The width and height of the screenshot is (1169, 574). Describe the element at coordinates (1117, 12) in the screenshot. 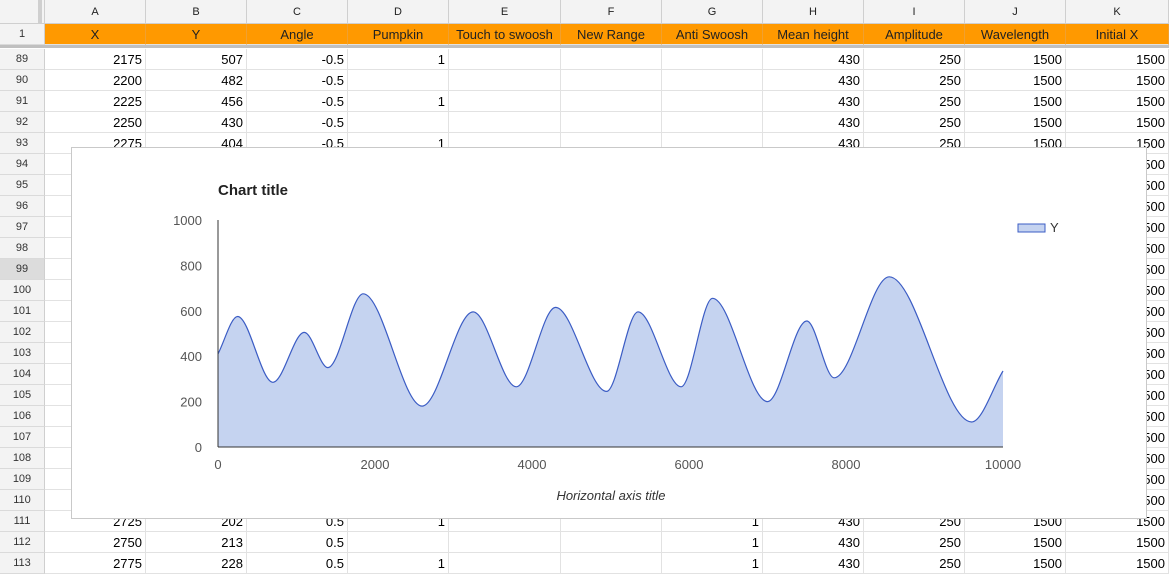

I see `column-header-k: K` at that location.